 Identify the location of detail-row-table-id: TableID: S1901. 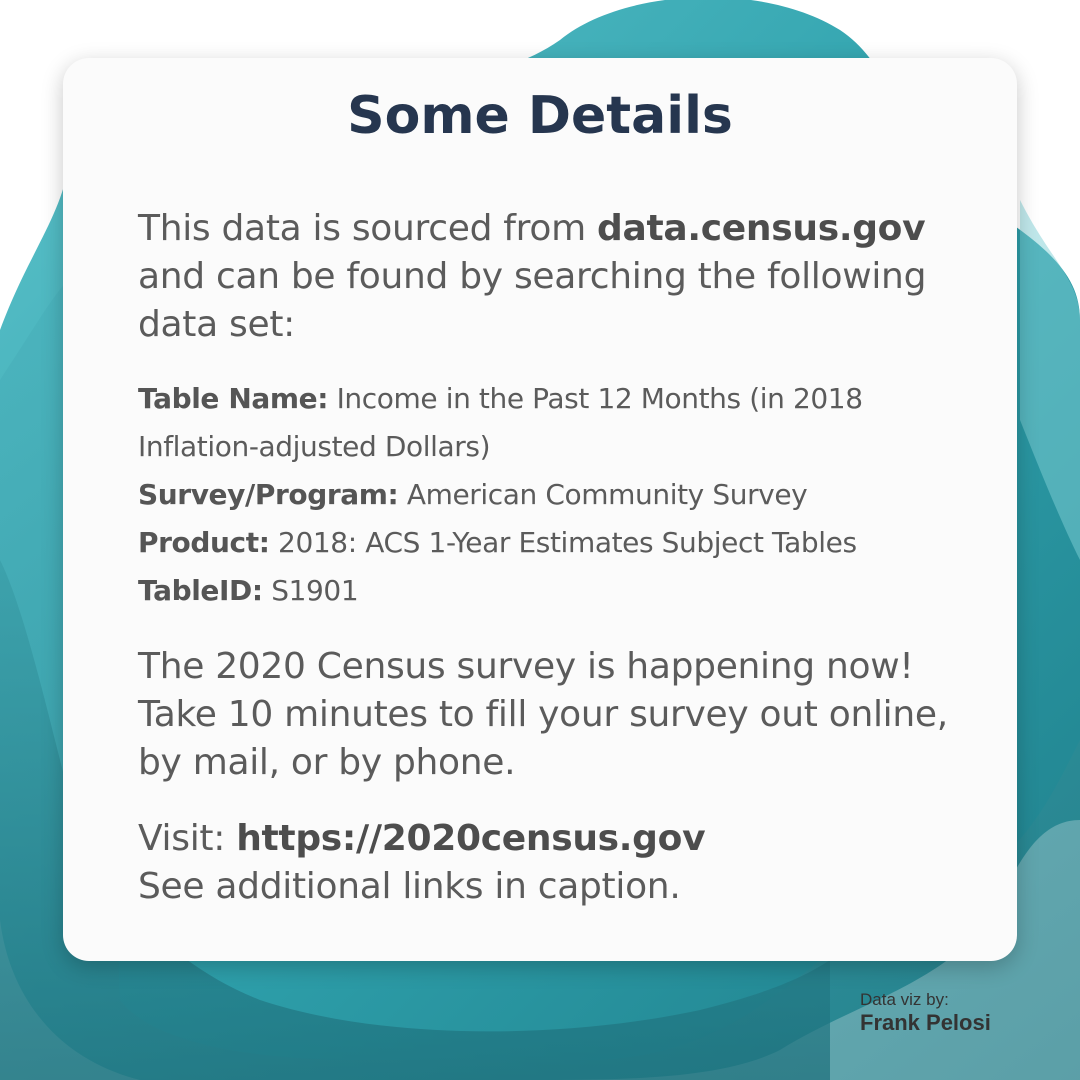
(548, 591).